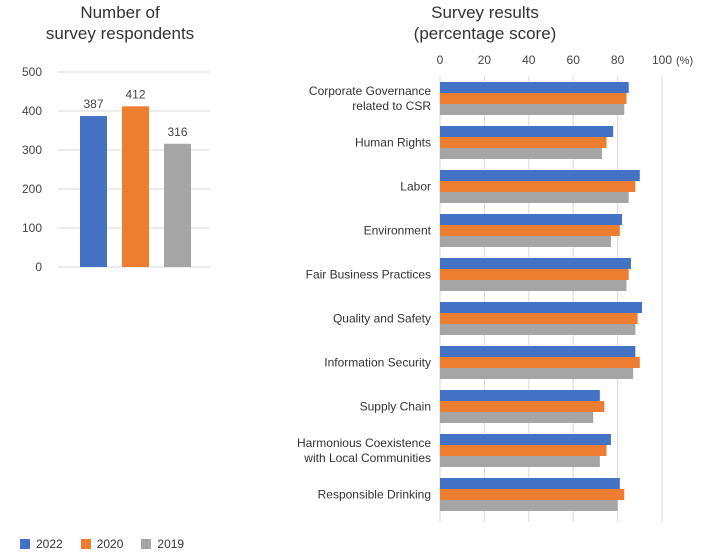 Image resolution: width=708 pixels, height=552 pixels. I want to click on respondents-title-line-1: Number of, so click(120, 12).